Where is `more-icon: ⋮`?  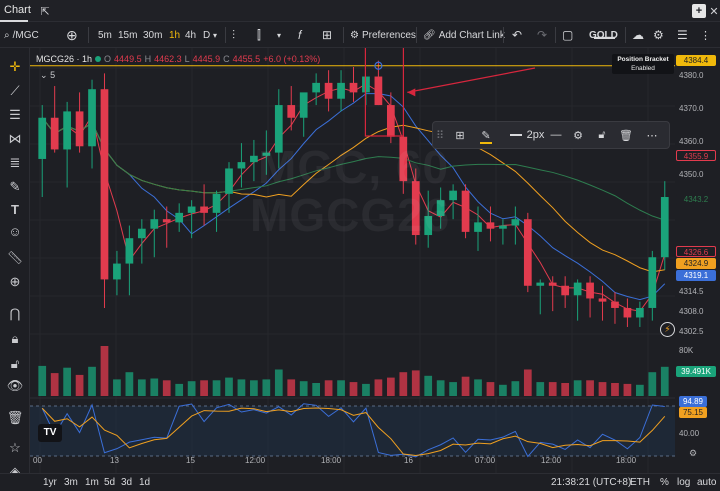
more-icon: ⋮ is located at coordinates (705, 35).